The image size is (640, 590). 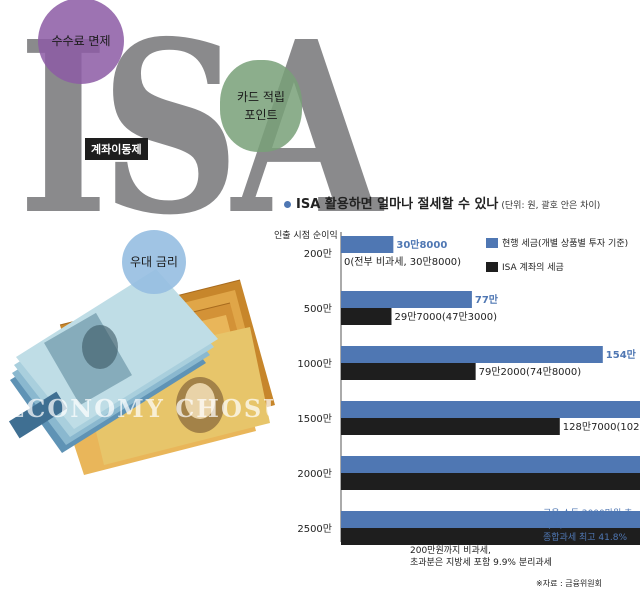 I want to click on data-label-current-tax: 77만, so click(x=487, y=299).